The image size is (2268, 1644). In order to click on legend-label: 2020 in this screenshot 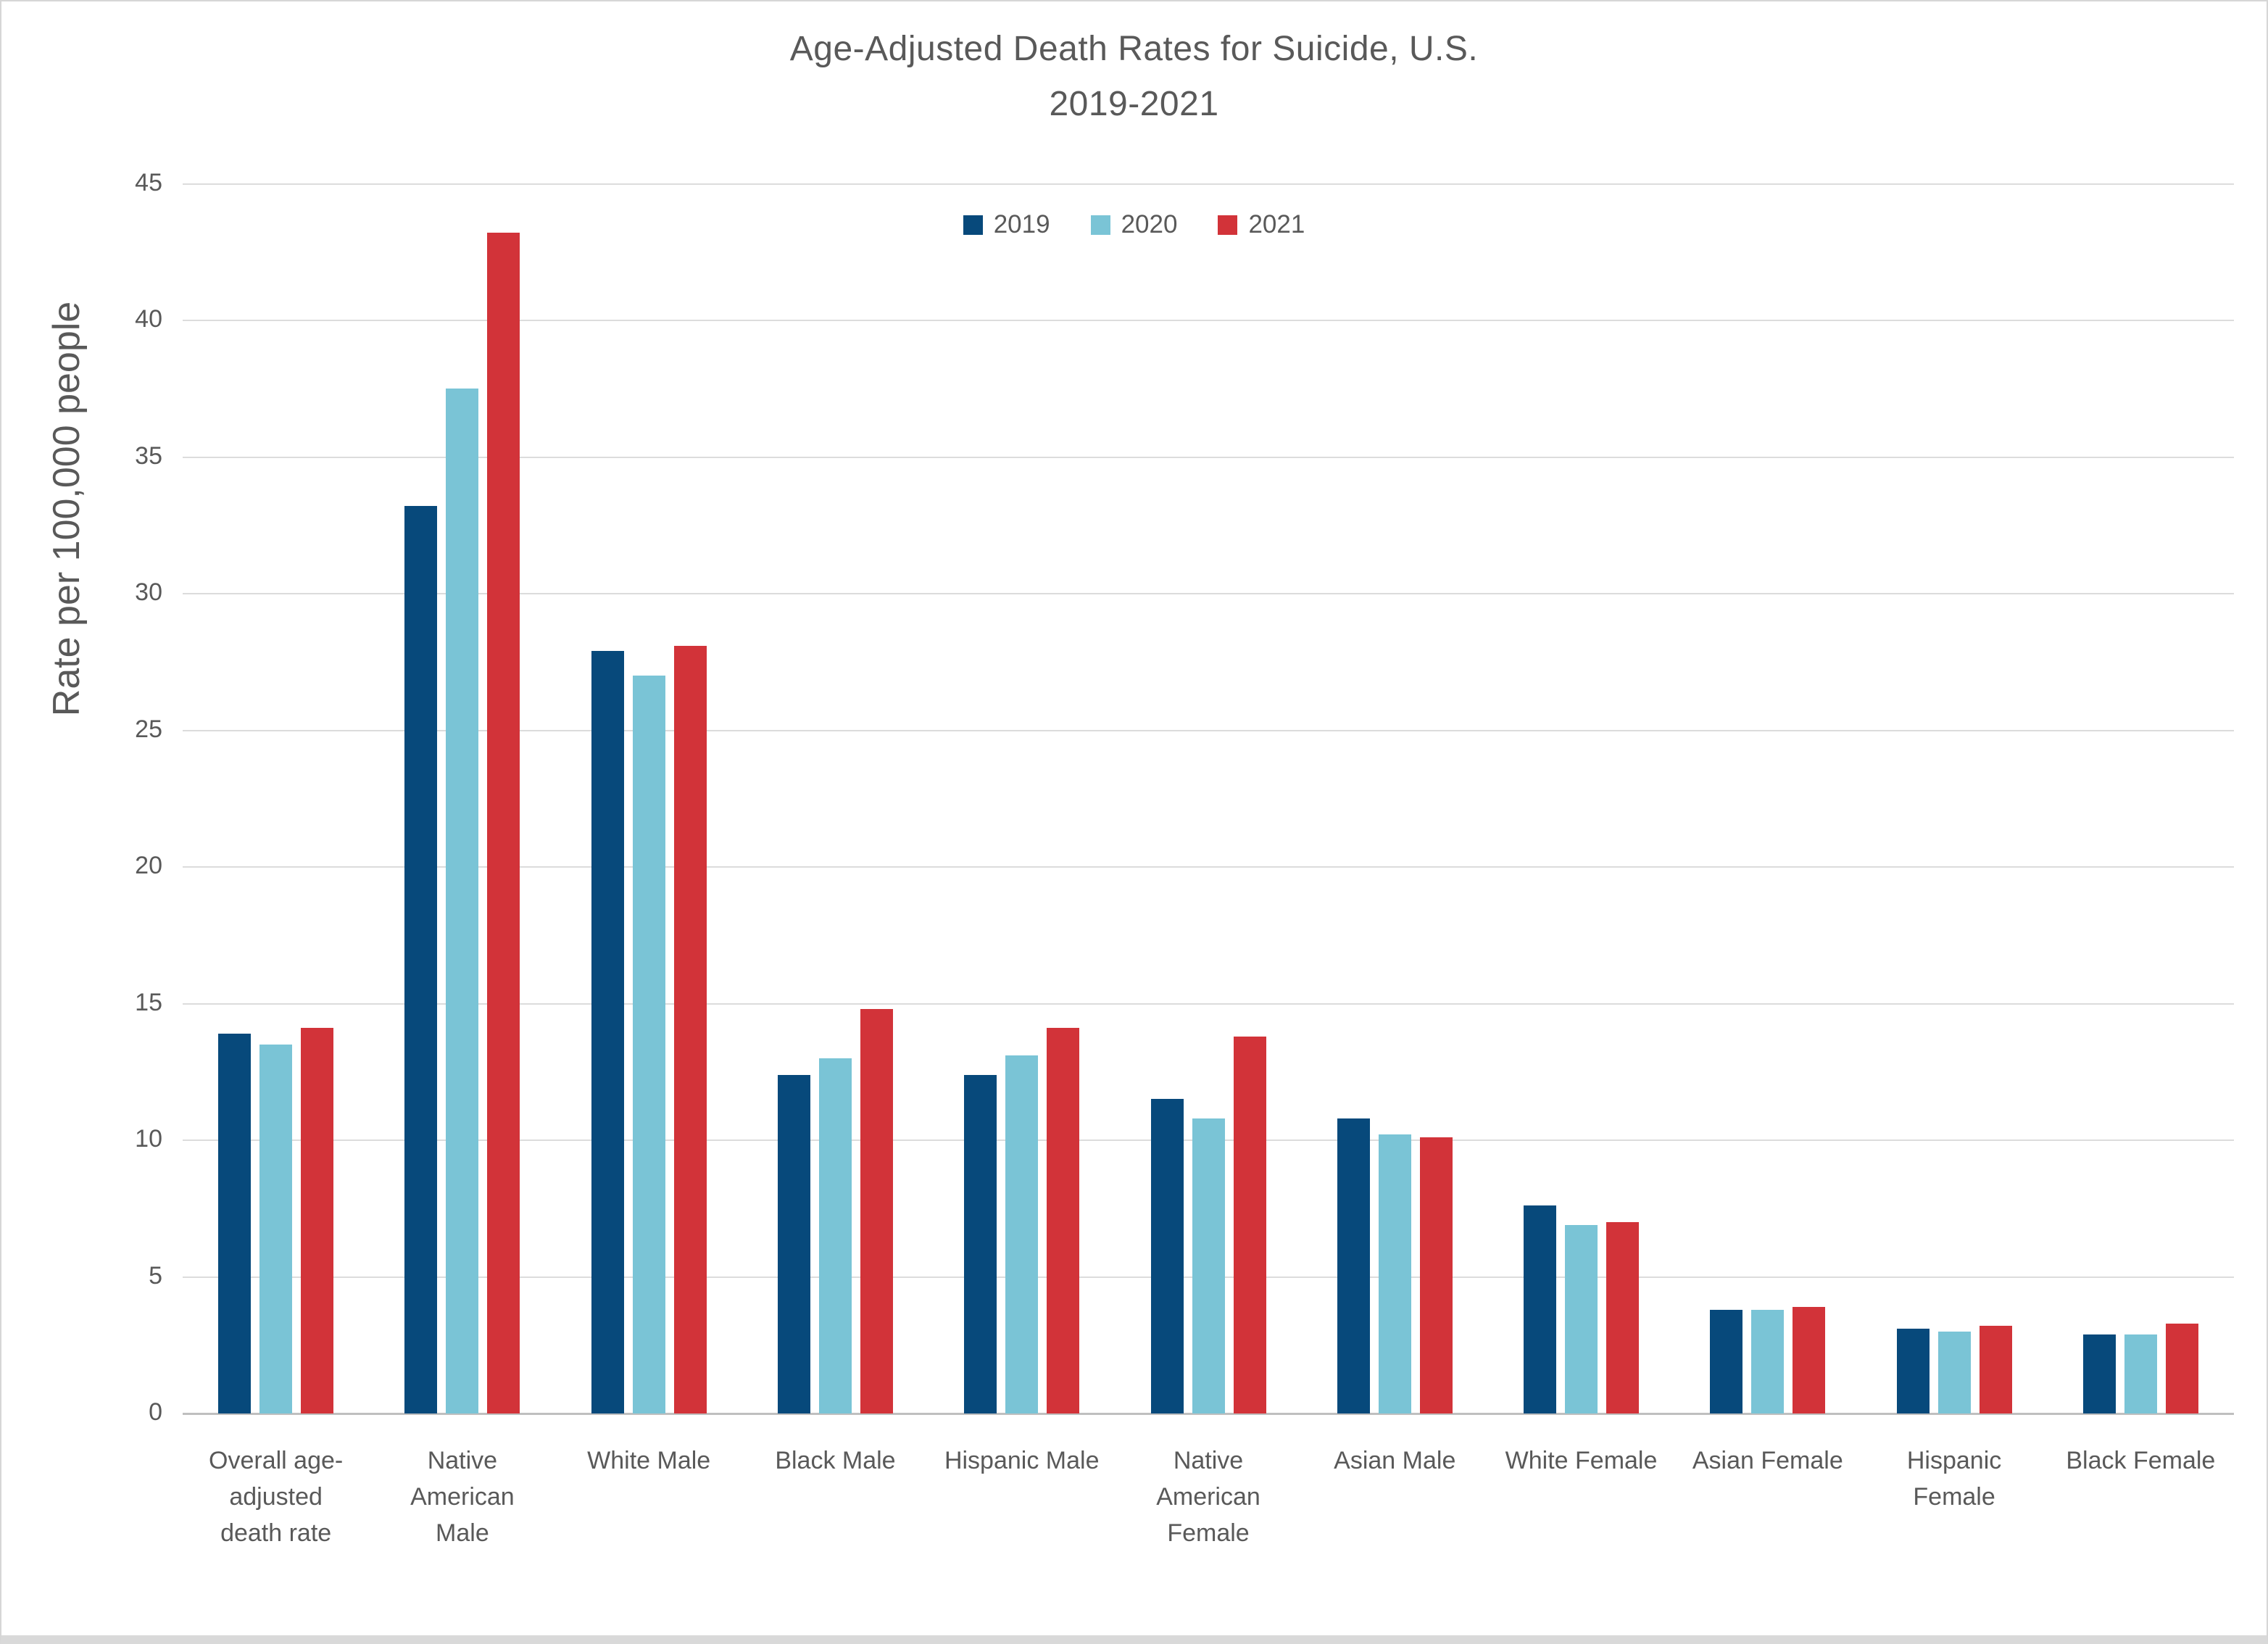, I will do `click(1149, 224)`.